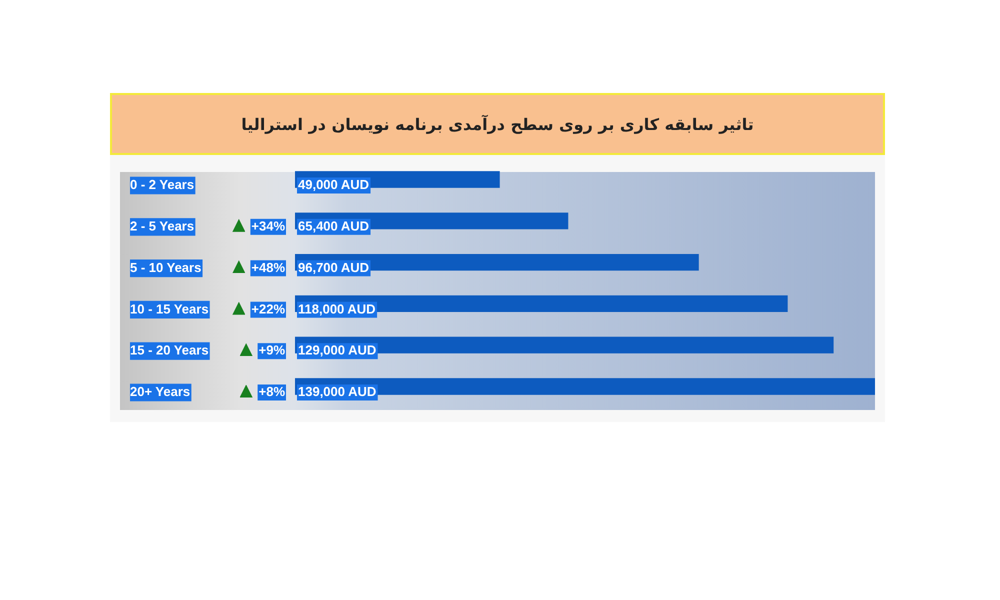 The width and height of the screenshot is (1000, 600). What do you see at coordinates (334, 267) in the screenshot?
I see `data-label: 96,700 AUD` at bounding box center [334, 267].